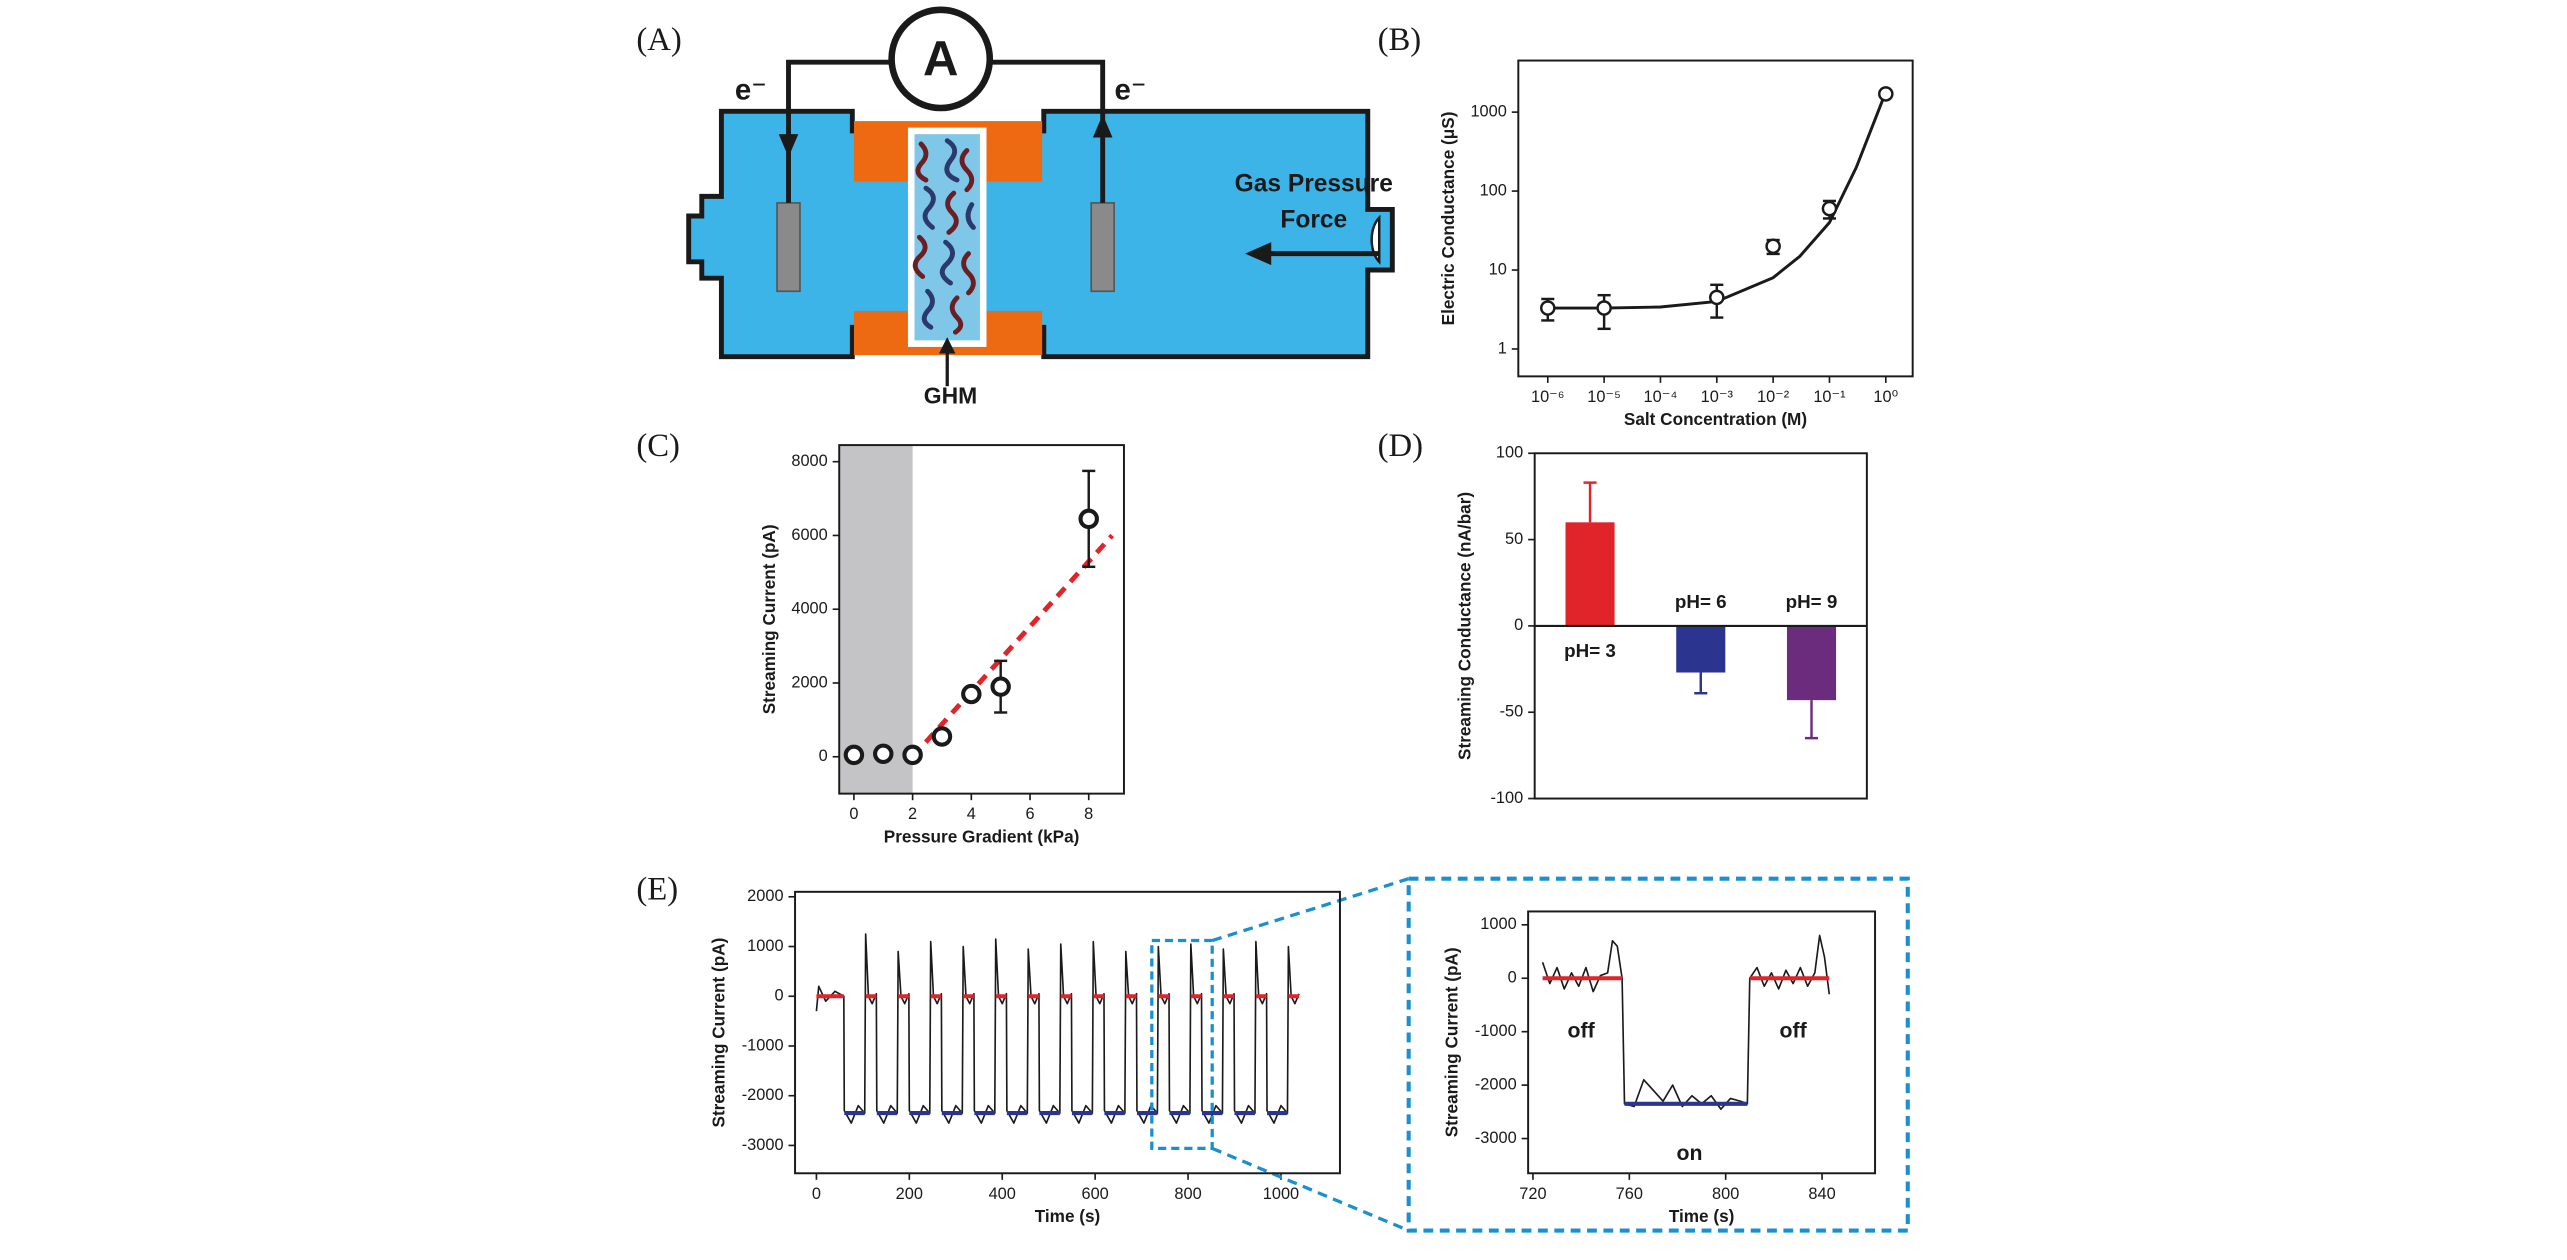 The height and width of the screenshot is (1260, 2567). I want to click on x-tick-label: 400, so click(1002, 1194).